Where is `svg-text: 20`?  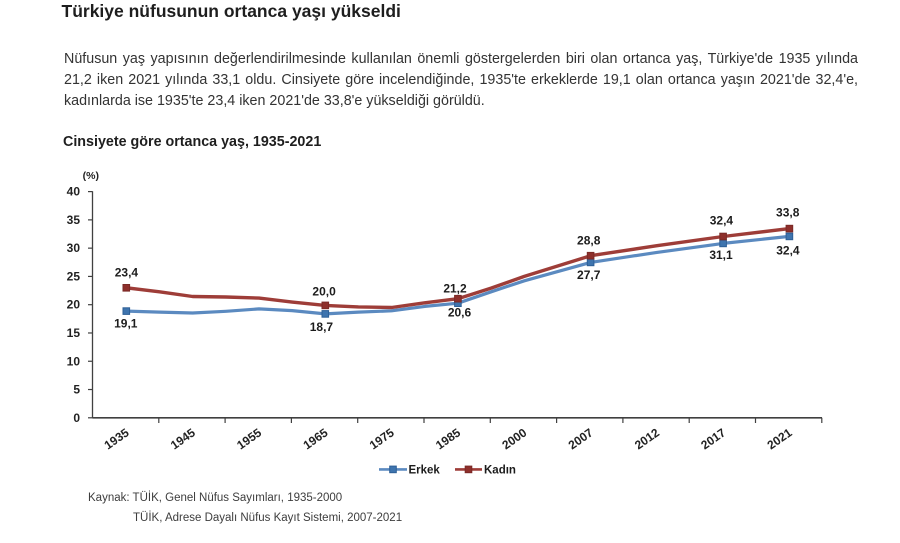 svg-text: 20 is located at coordinates (74, 305).